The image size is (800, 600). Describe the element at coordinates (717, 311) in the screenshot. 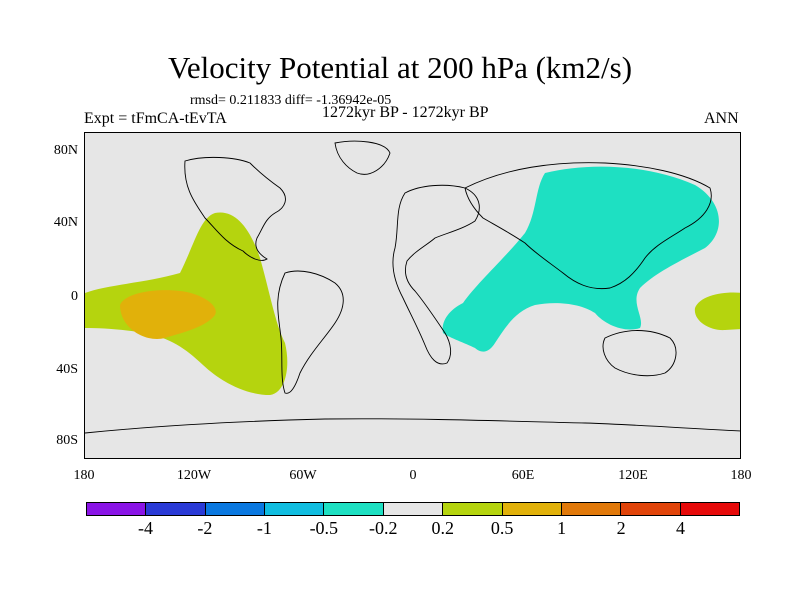

I see `positive-anomaly-west-pacific` at that location.